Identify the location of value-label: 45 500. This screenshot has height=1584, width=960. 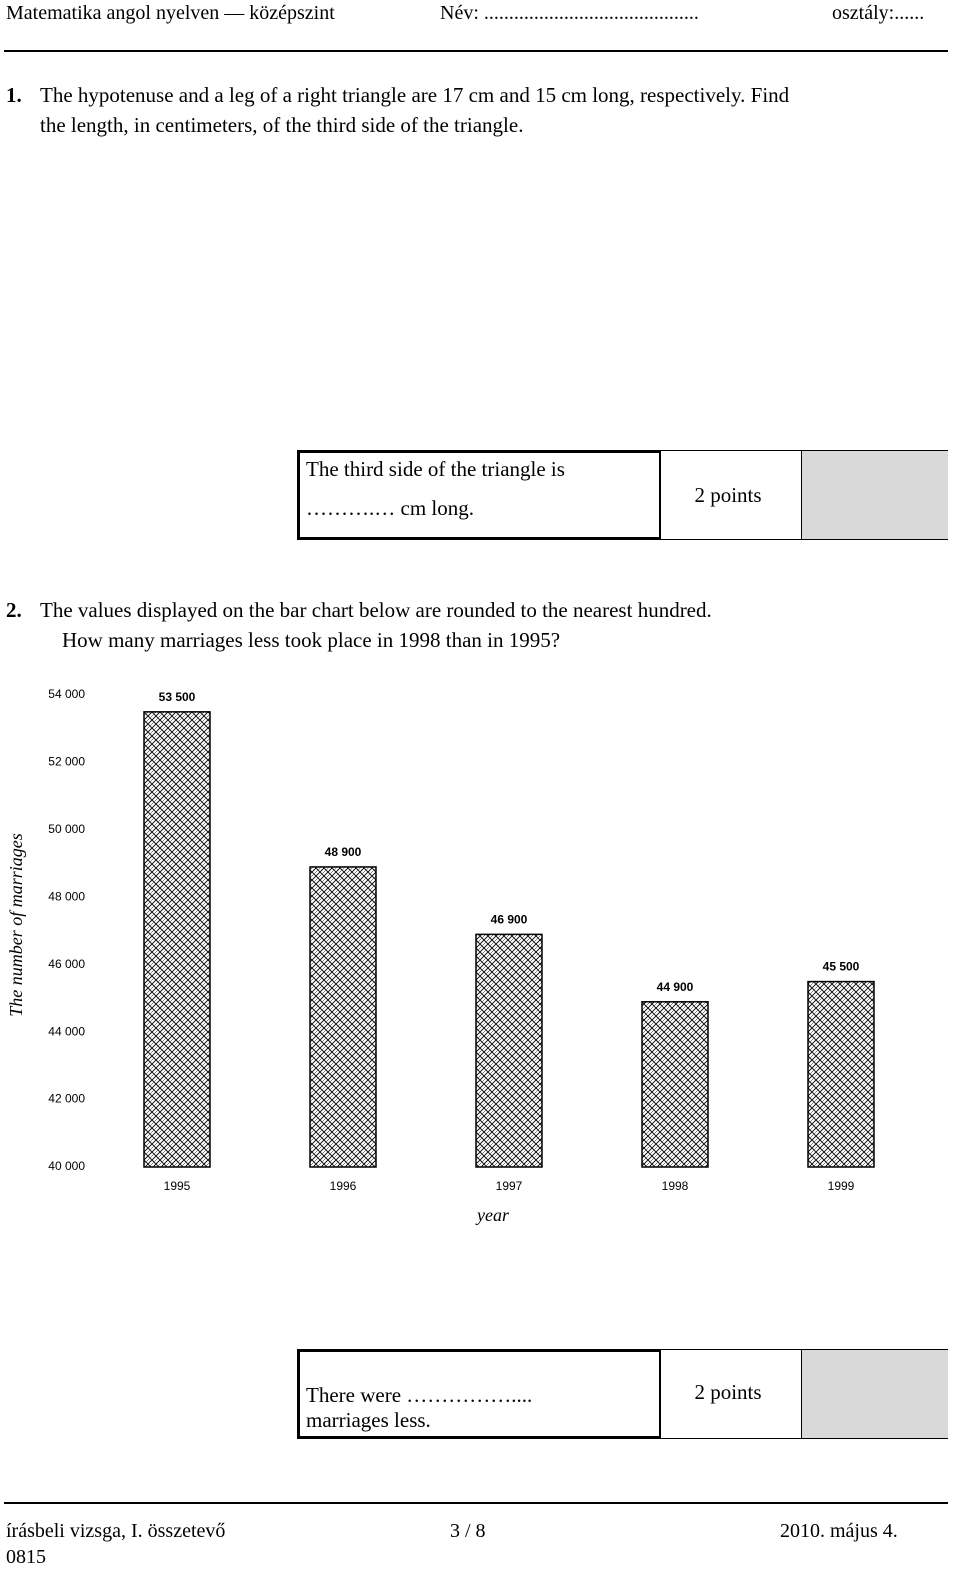
(841, 967).